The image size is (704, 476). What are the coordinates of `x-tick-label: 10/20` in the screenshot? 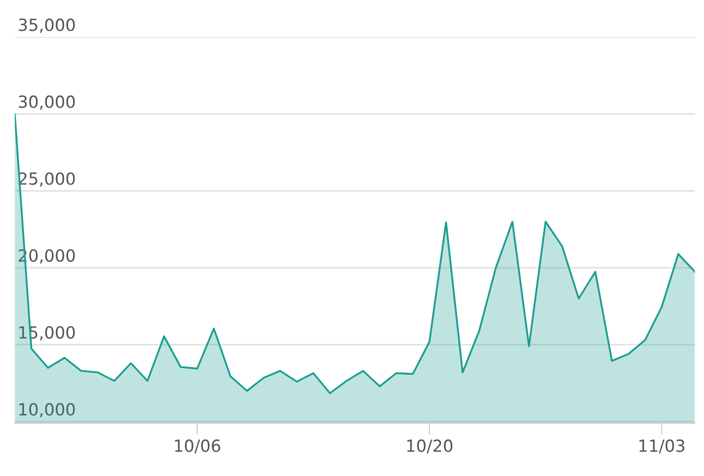 It's located at (429, 446).